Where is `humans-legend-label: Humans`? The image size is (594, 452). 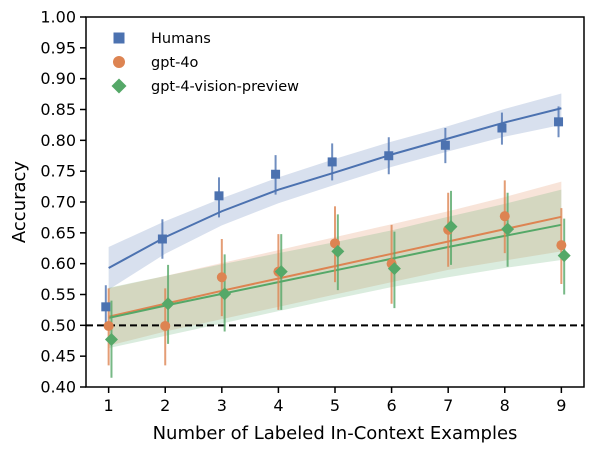 humans-legend-label: Humans is located at coordinates (181, 39).